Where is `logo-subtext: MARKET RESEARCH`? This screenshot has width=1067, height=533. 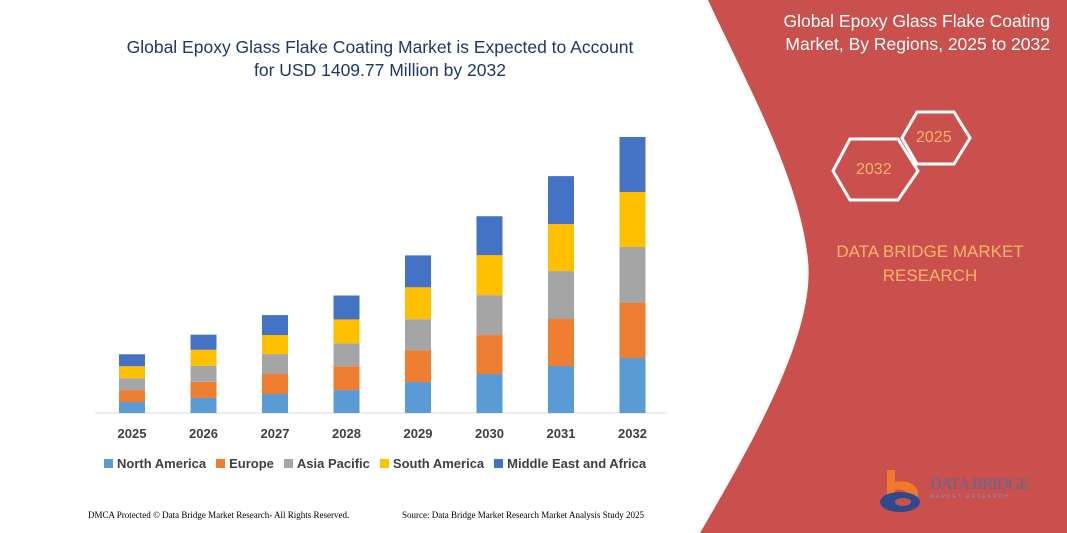 logo-subtext: MARKET RESEARCH is located at coordinates (970, 497).